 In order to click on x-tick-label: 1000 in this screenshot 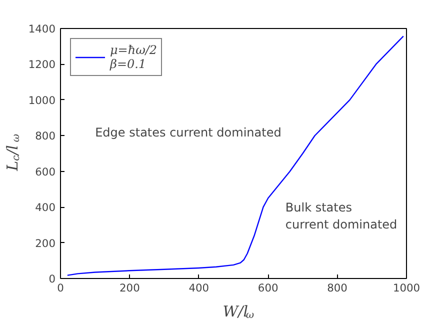, I will do `click(406, 288)`.